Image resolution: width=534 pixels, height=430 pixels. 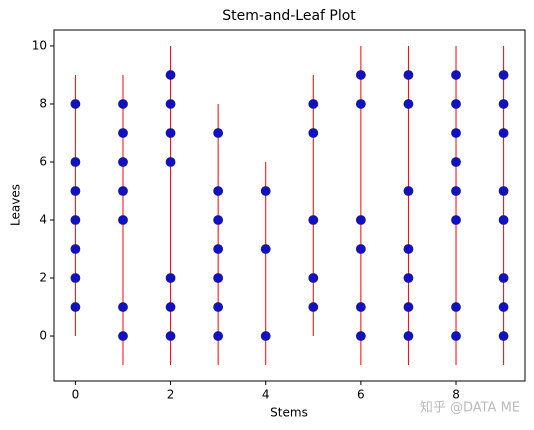 What do you see at coordinates (43, 336) in the screenshot?
I see `y-tick-label: 0` at bounding box center [43, 336].